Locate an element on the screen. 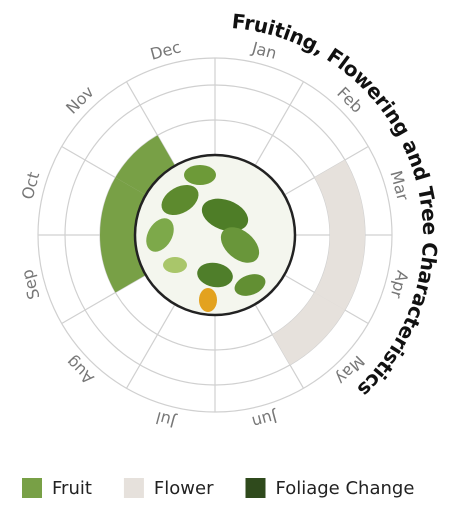  month-label: Apr is located at coordinates (400, 285).